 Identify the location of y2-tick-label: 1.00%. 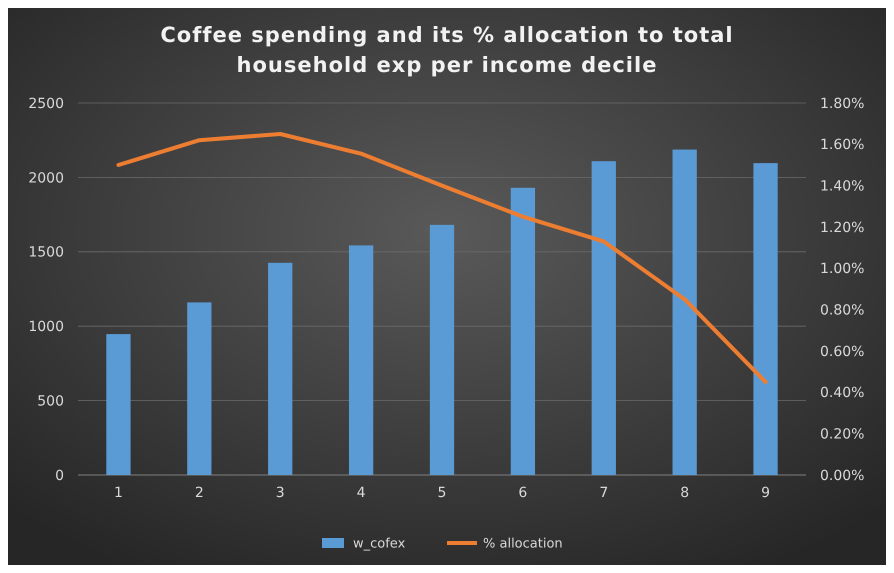
(842, 269).